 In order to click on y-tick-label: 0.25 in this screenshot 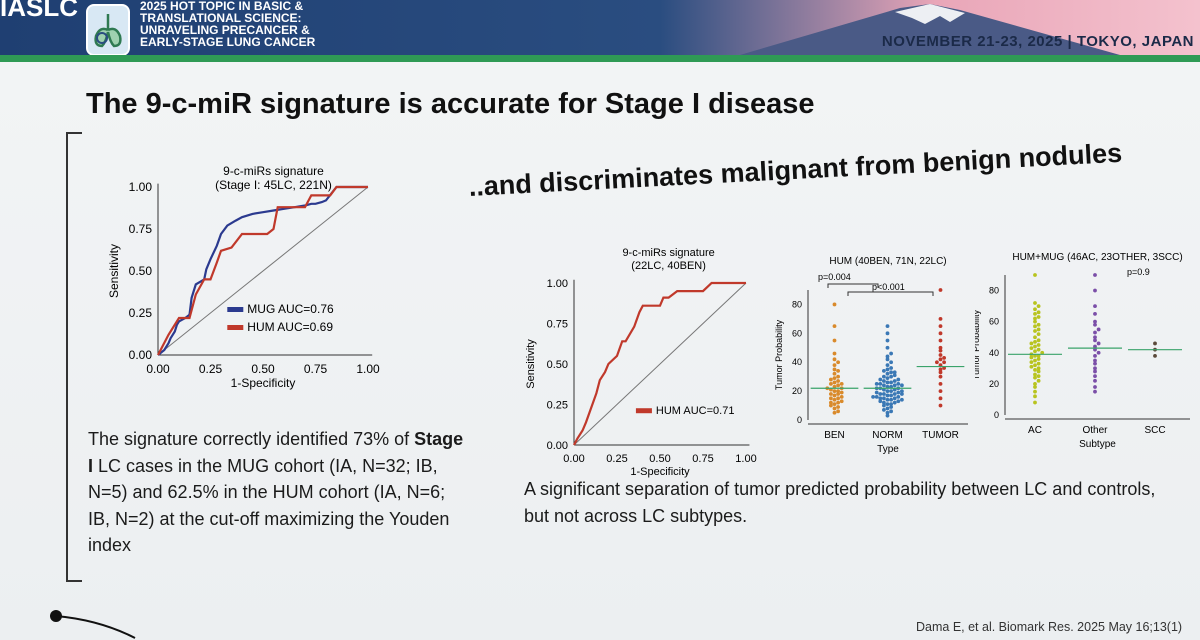, I will do `click(141, 313)`.